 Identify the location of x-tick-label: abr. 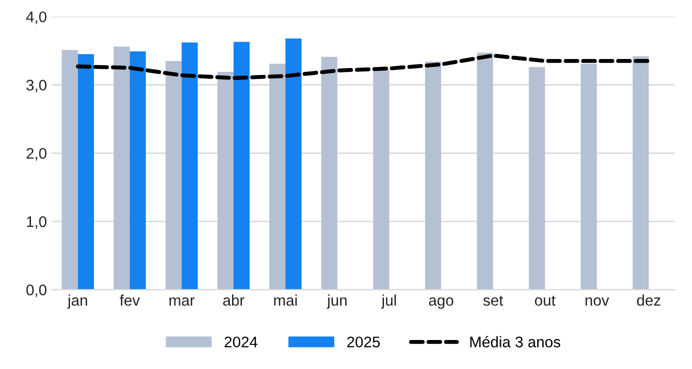
(233, 300).